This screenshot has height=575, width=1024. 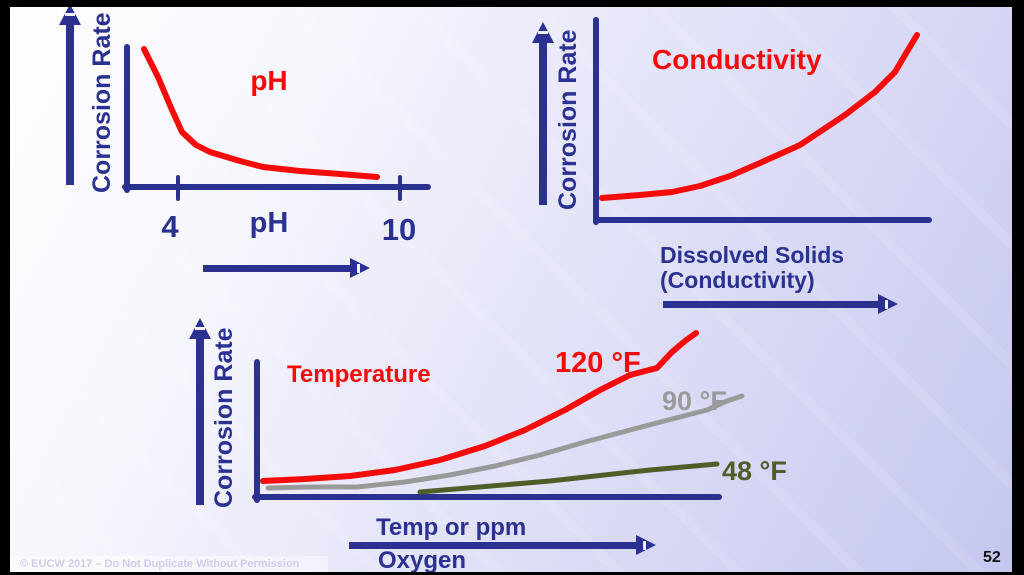 I want to click on series-curve-48f, so click(x=568, y=478).